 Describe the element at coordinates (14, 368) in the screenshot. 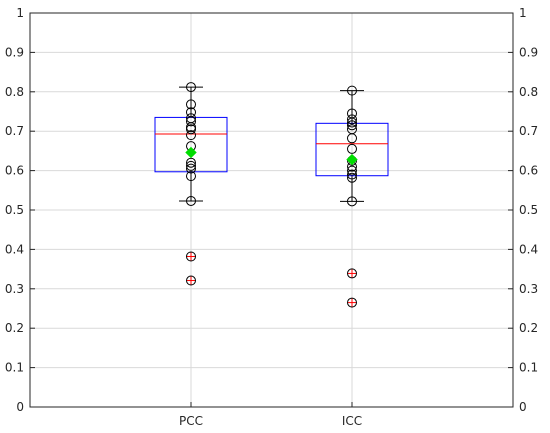

I see `y-tick-label-left: 0.1` at that location.